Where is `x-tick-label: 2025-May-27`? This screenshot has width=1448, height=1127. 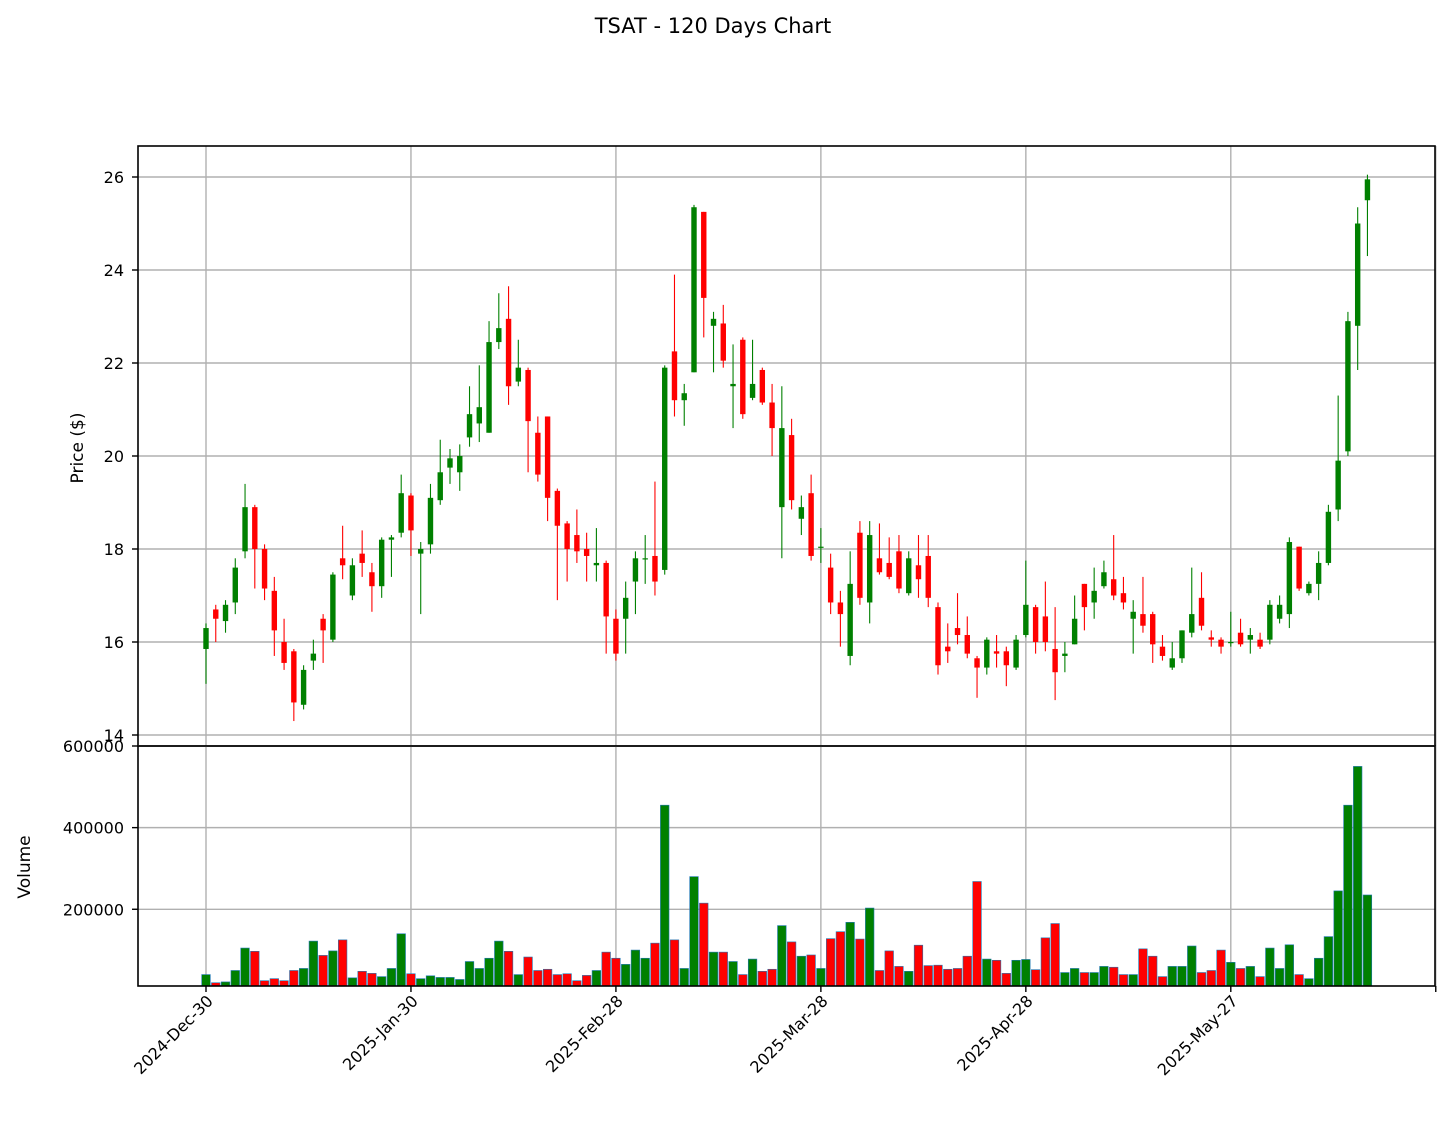 x-tick-label: 2025-May-27 is located at coordinates (1198, 1035).